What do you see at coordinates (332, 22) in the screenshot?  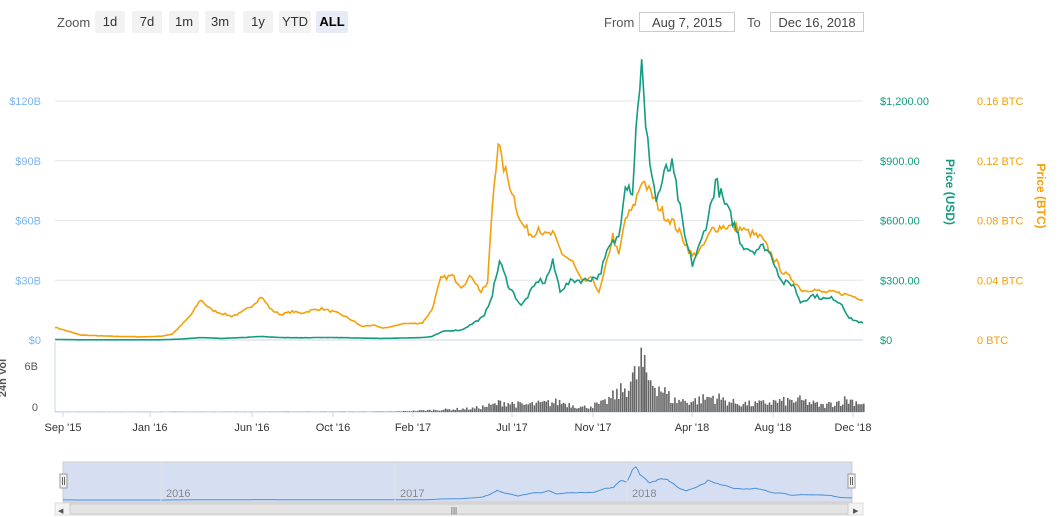 I see `zoom-all-button: ALL` at bounding box center [332, 22].